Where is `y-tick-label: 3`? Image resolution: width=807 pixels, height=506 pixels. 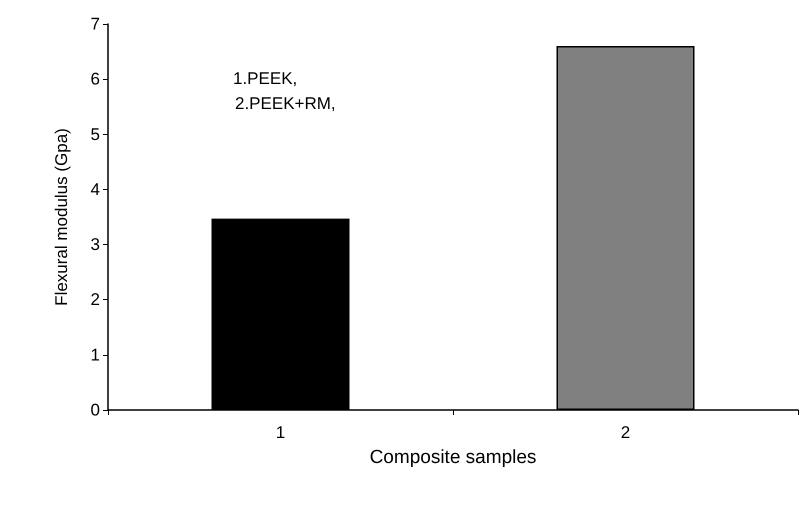
y-tick-label: 3 is located at coordinates (95, 244).